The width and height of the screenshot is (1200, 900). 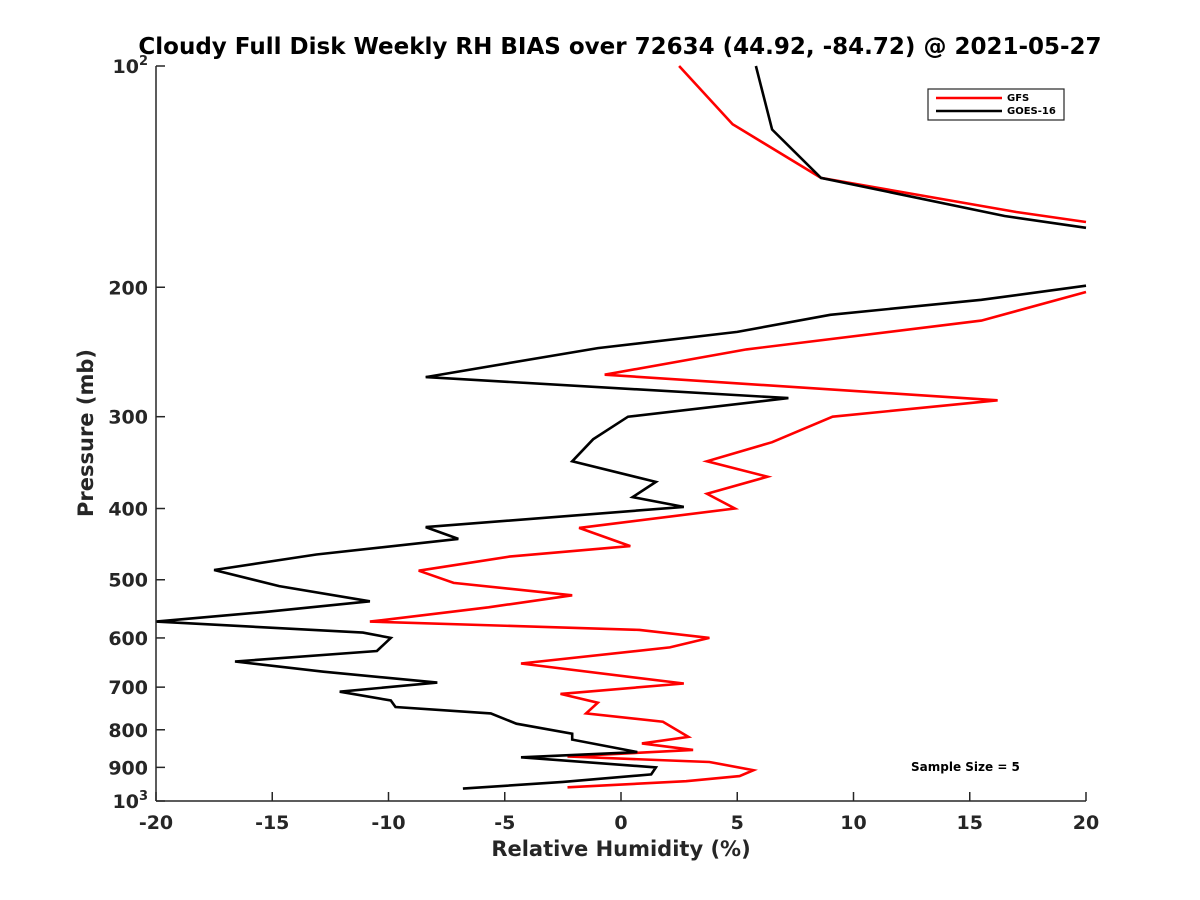 What do you see at coordinates (143, 61) in the screenshot?
I see `y-tick-exponent: 2` at bounding box center [143, 61].